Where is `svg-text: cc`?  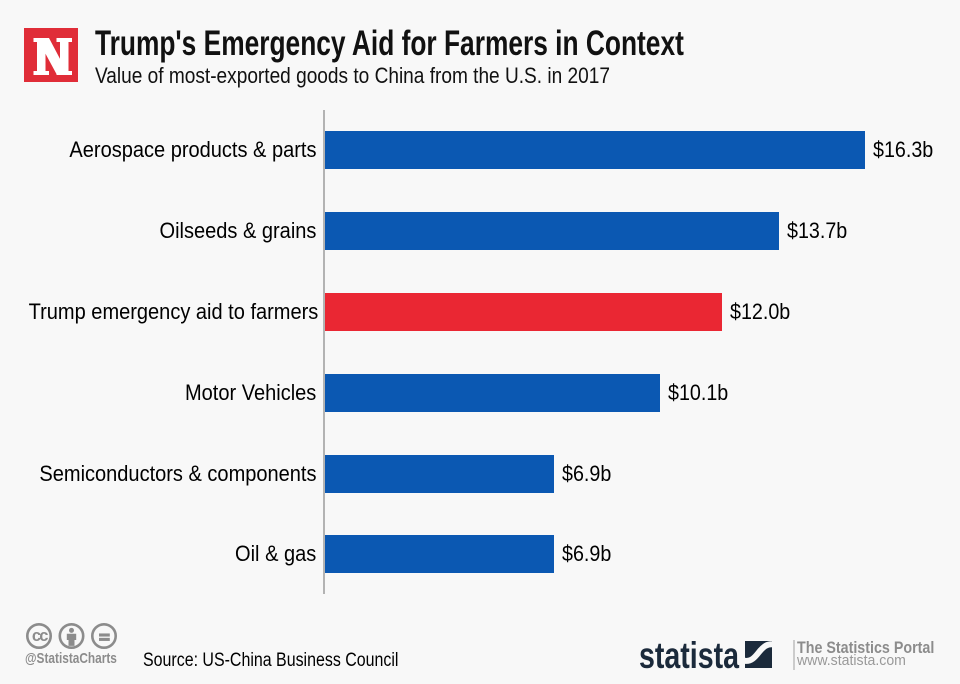 svg-text: cc is located at coordinates (40, 636).